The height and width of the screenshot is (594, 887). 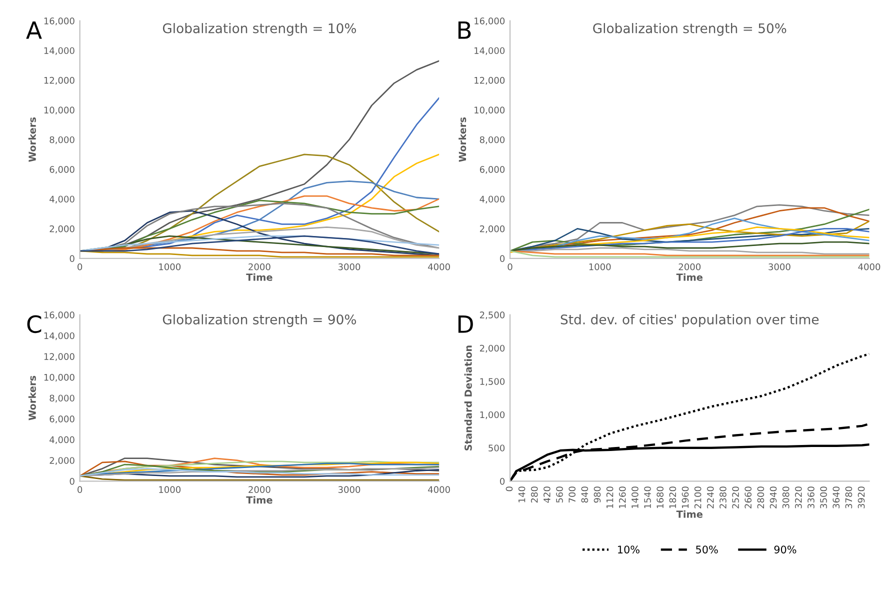 What do you see at coordinates (468, 398) in the screenshot?
I see `y-axis-title: Standard Deviation` at bounding box center [468, 398].